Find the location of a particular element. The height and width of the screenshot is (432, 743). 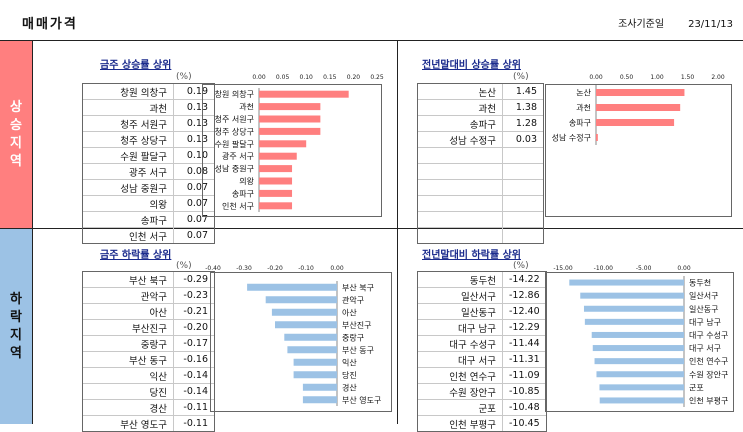

region-name: 대구 남구 is located at coordinates (460, 327).